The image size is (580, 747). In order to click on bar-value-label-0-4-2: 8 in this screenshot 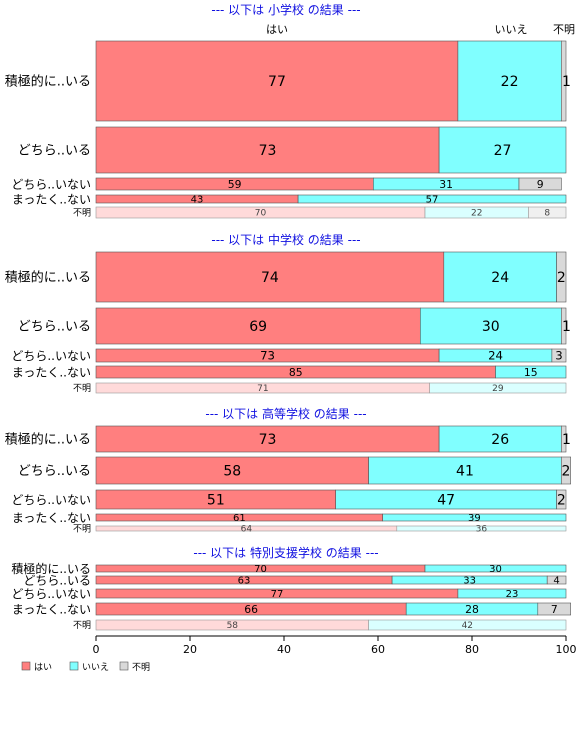, I will do `click(547, 214)`.